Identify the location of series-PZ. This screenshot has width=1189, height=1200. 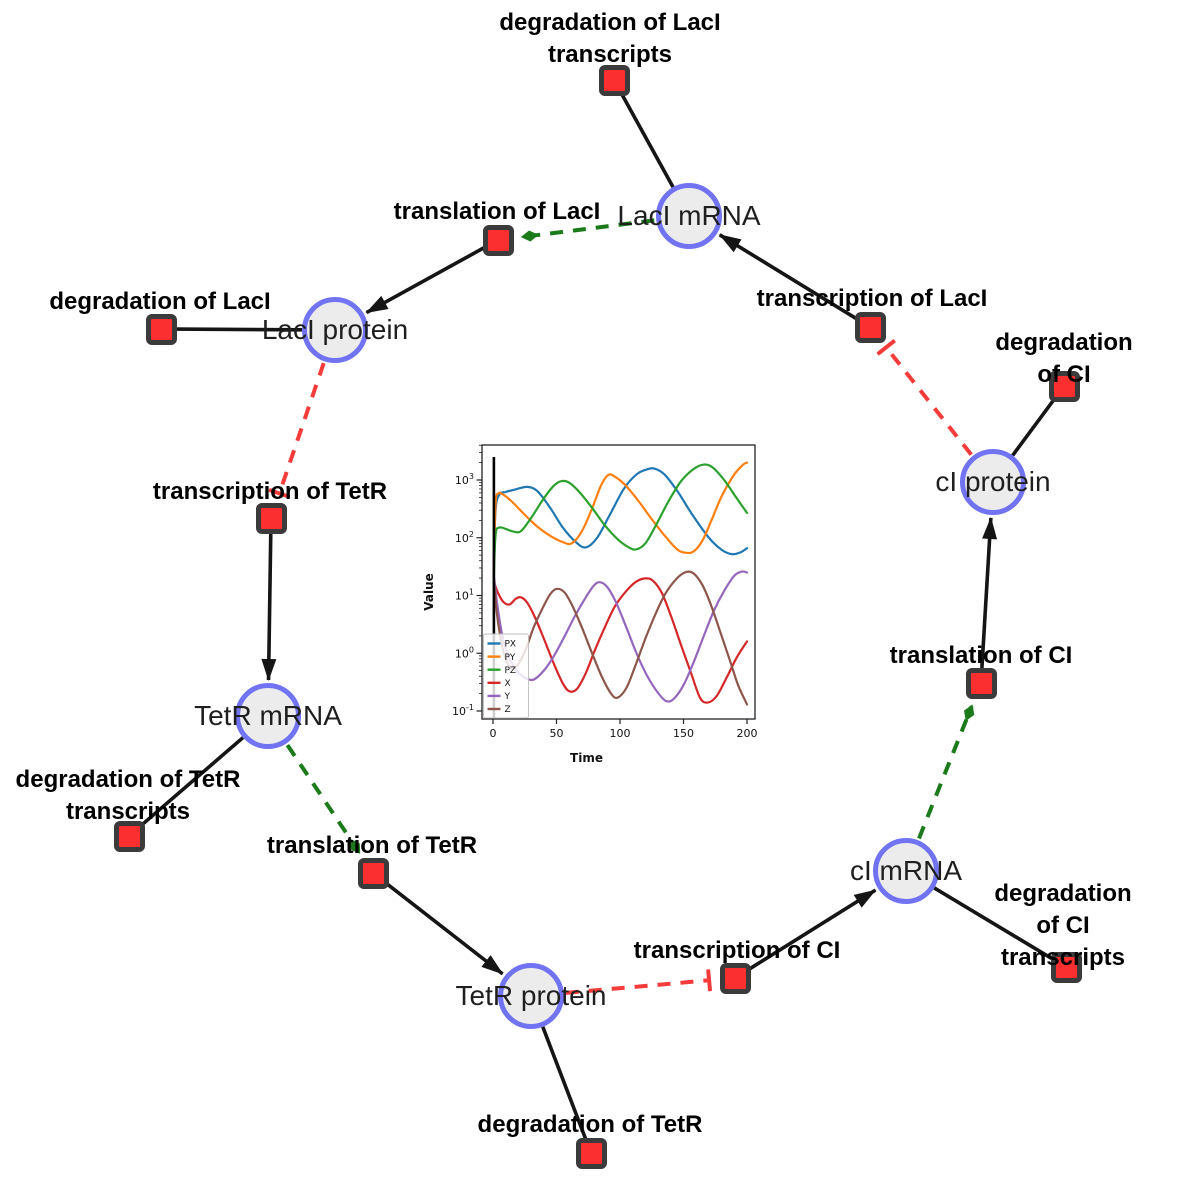
(620, 525).